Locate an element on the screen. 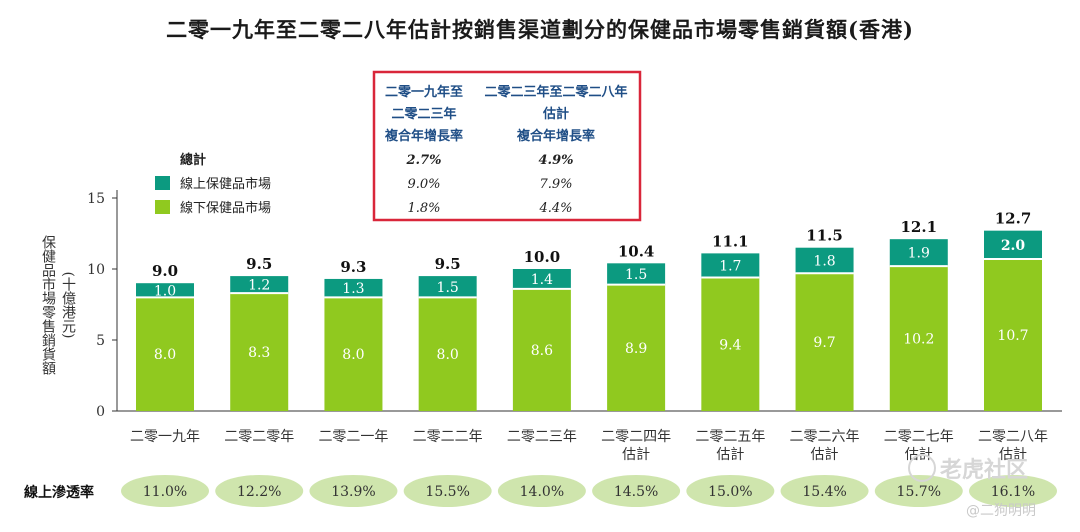 This screenshot has width=1080, height=532. penetration-value: 14.5% is located at coordinates (636, 492).